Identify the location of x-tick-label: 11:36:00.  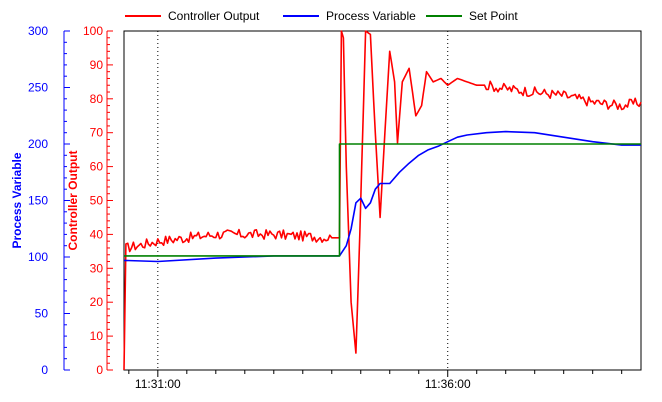
(448, 384).